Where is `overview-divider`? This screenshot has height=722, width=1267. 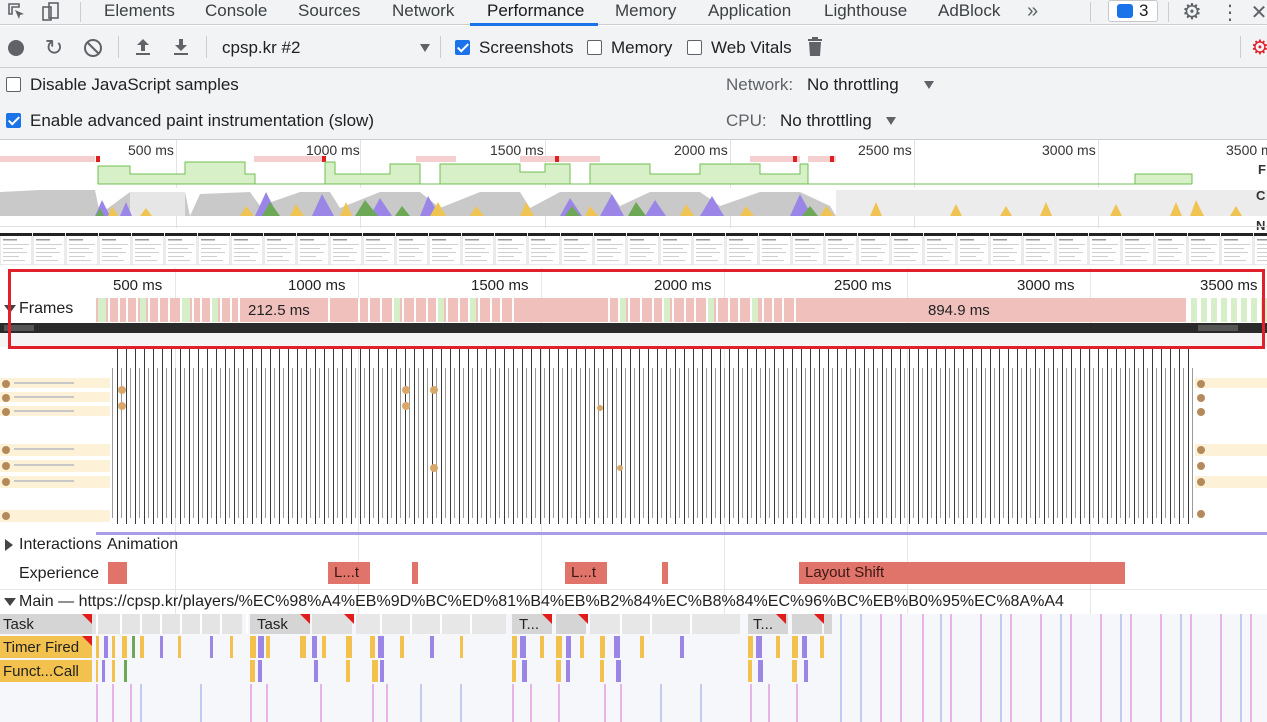 overview-divider is located at coordinates (633, 226).